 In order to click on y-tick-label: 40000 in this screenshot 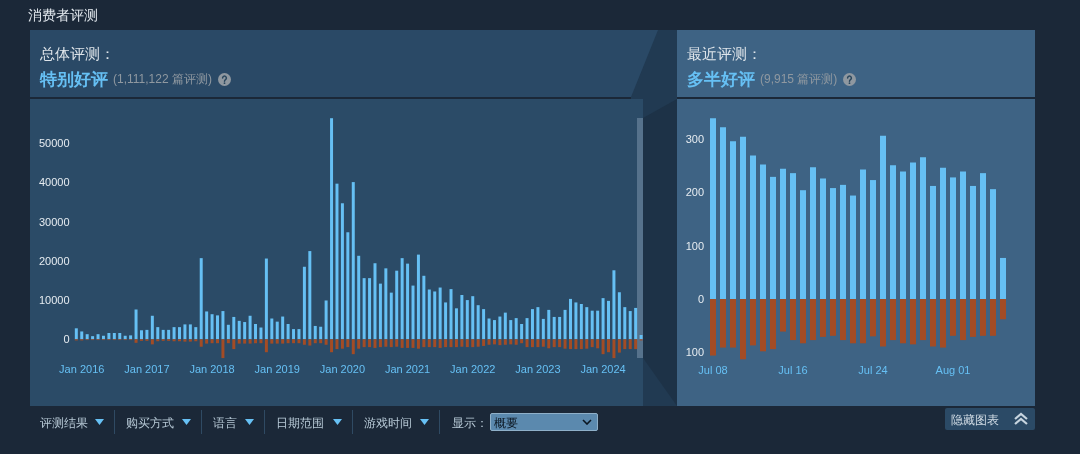, I will do `click(54, 182)`.